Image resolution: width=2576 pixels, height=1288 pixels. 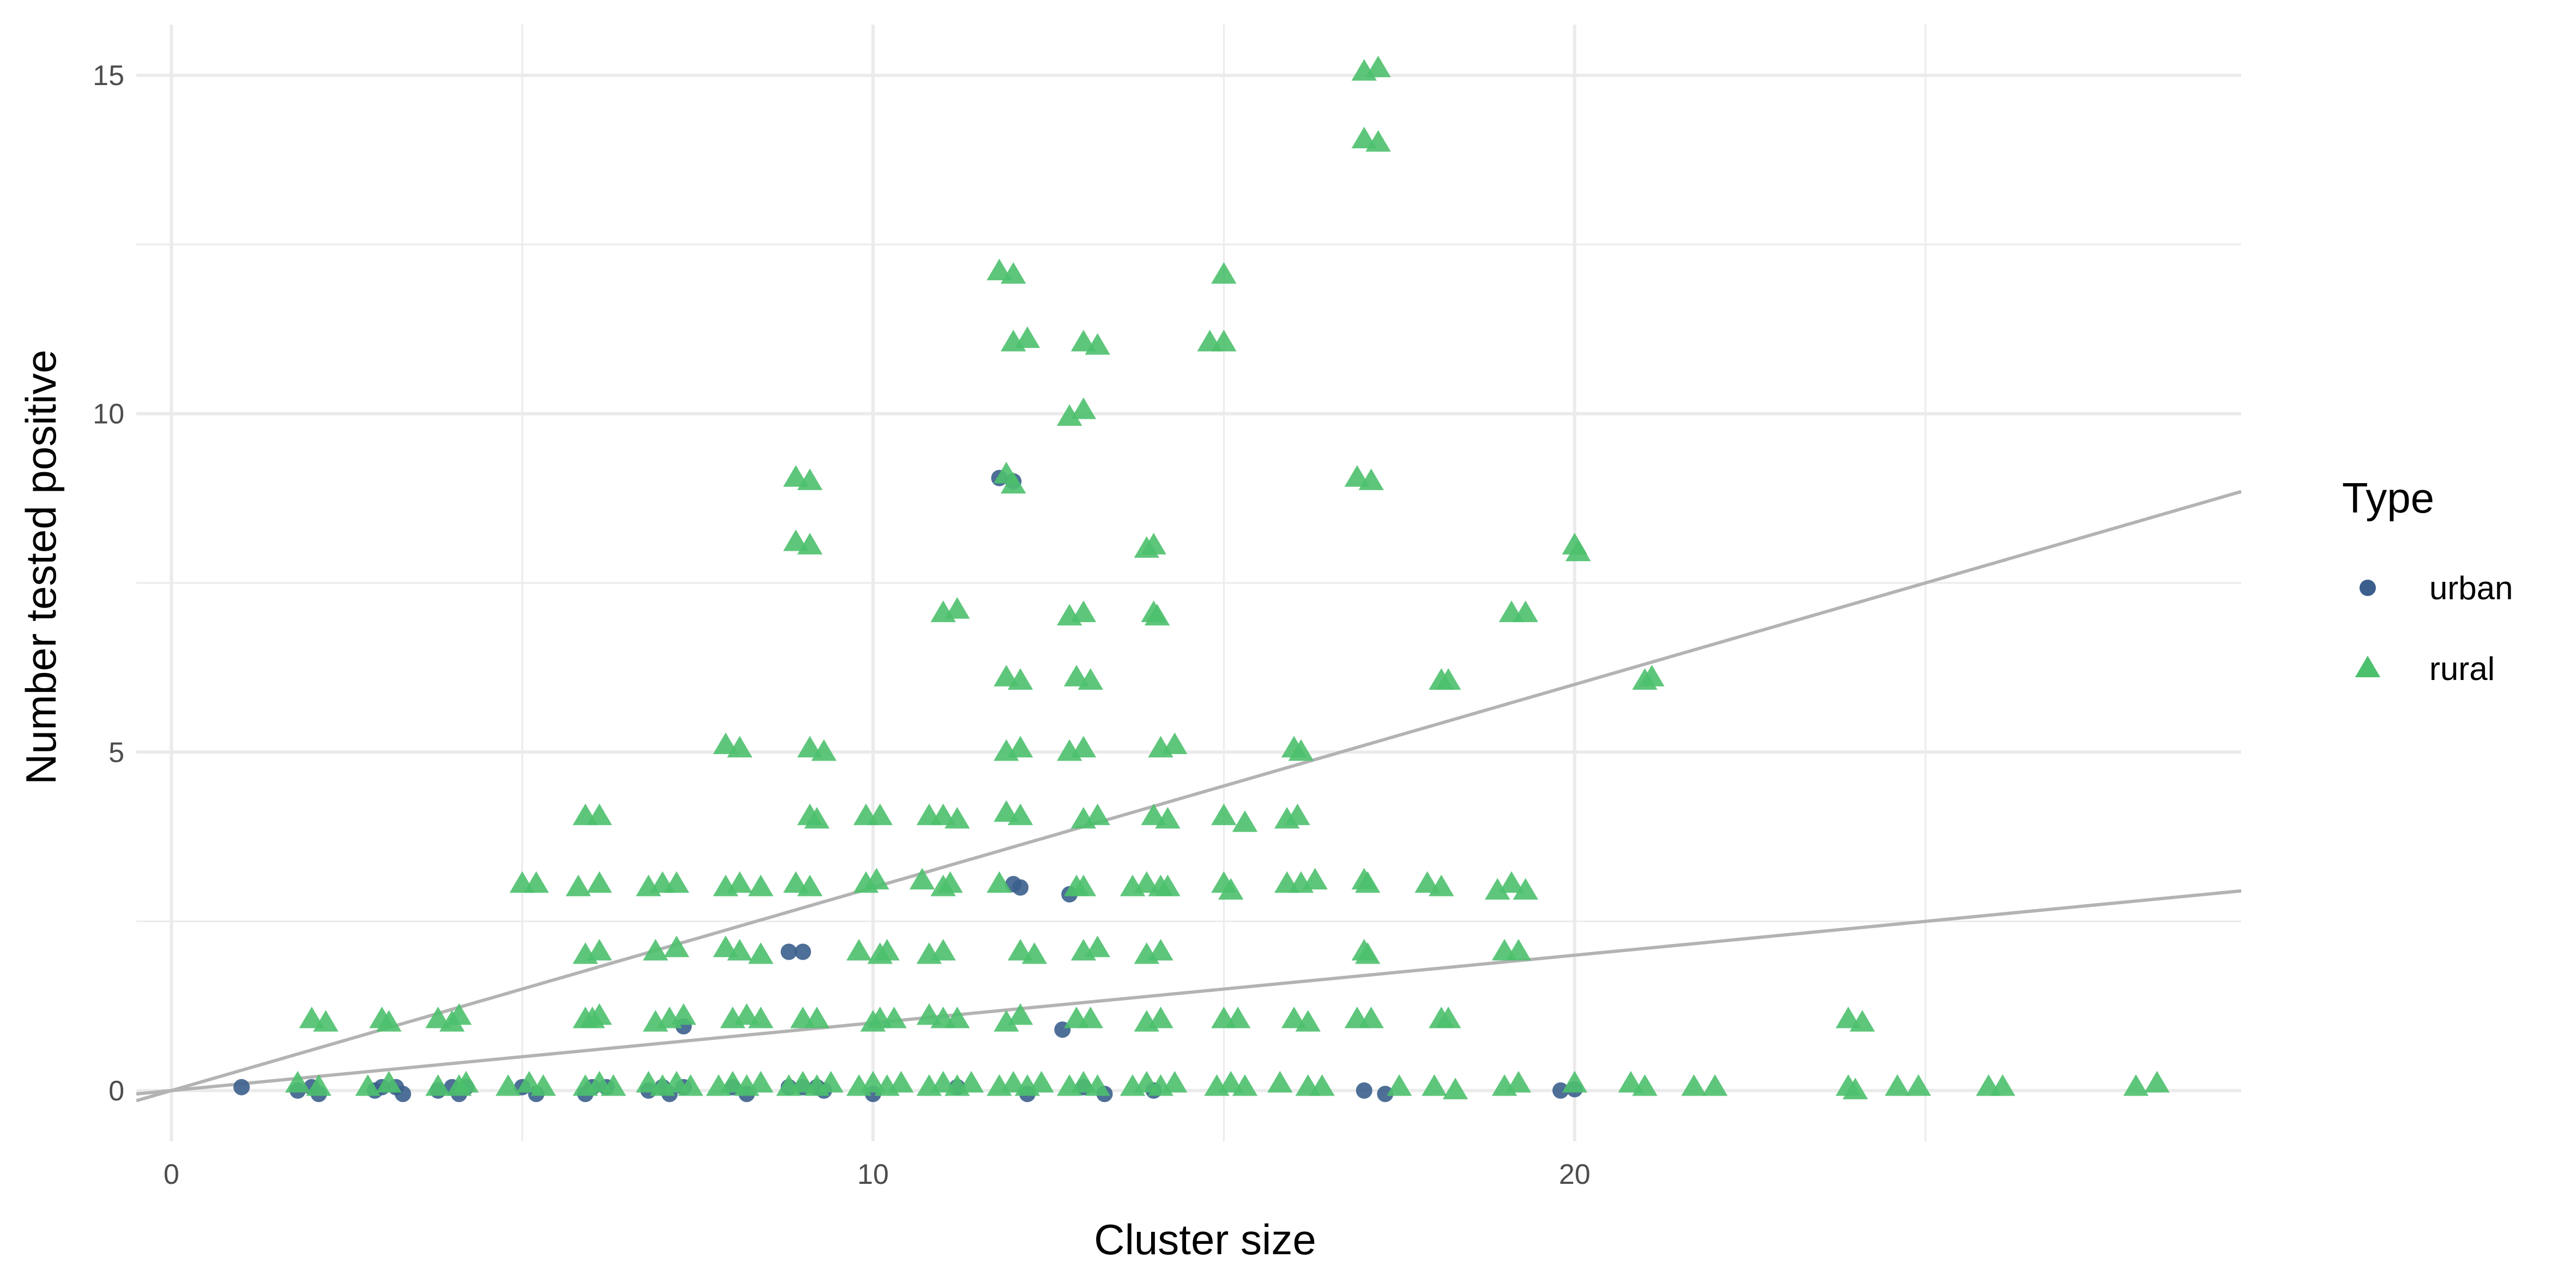 What do you see at coordinates (1189, 992) in the screenshot?
I see `reference-line` at bounding box center [1189, 992].